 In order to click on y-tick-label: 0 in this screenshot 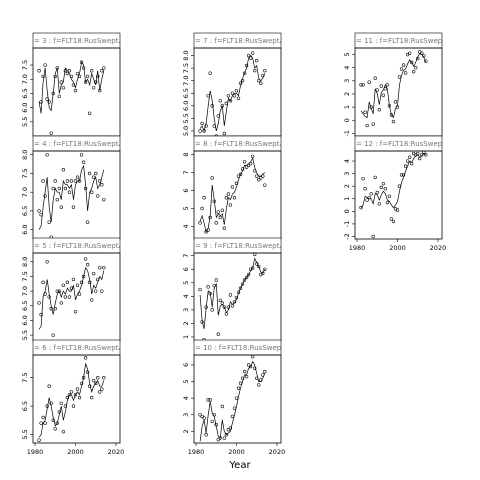, I will do `click(347, 211)`.